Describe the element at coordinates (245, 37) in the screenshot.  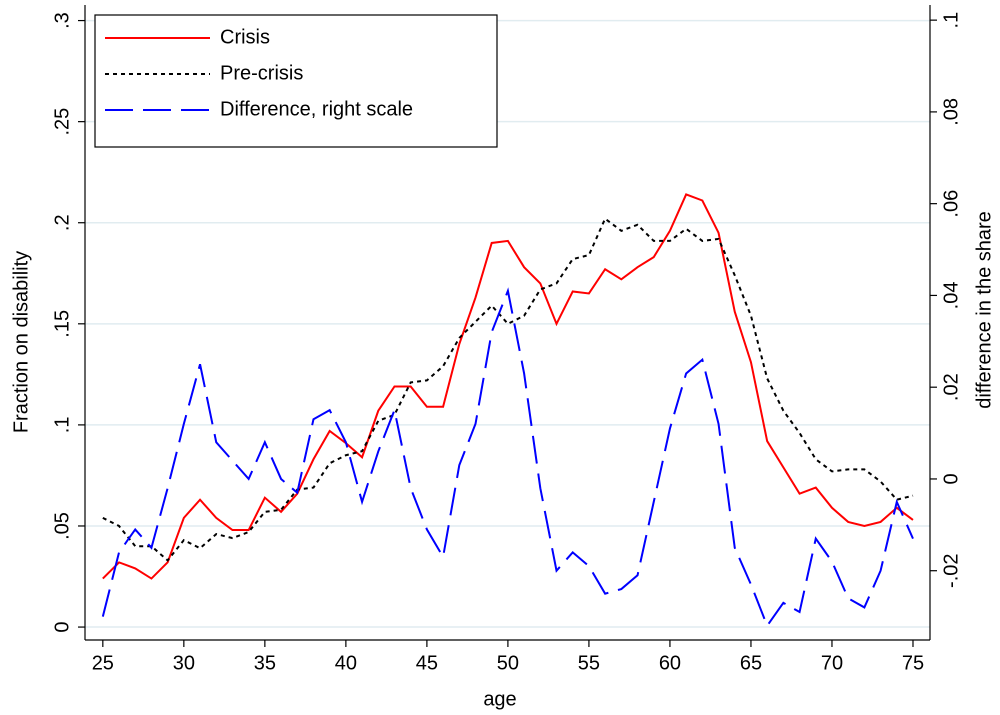
I see `legend-label: Crisis` at that location.